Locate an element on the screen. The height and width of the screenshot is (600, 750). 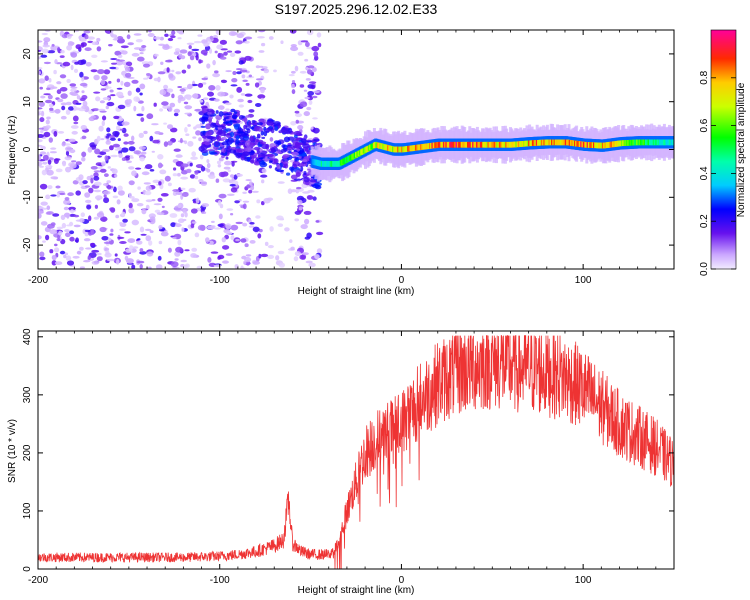
colorbar-tick-label: 0.6 is located at coordinates (704, 125).